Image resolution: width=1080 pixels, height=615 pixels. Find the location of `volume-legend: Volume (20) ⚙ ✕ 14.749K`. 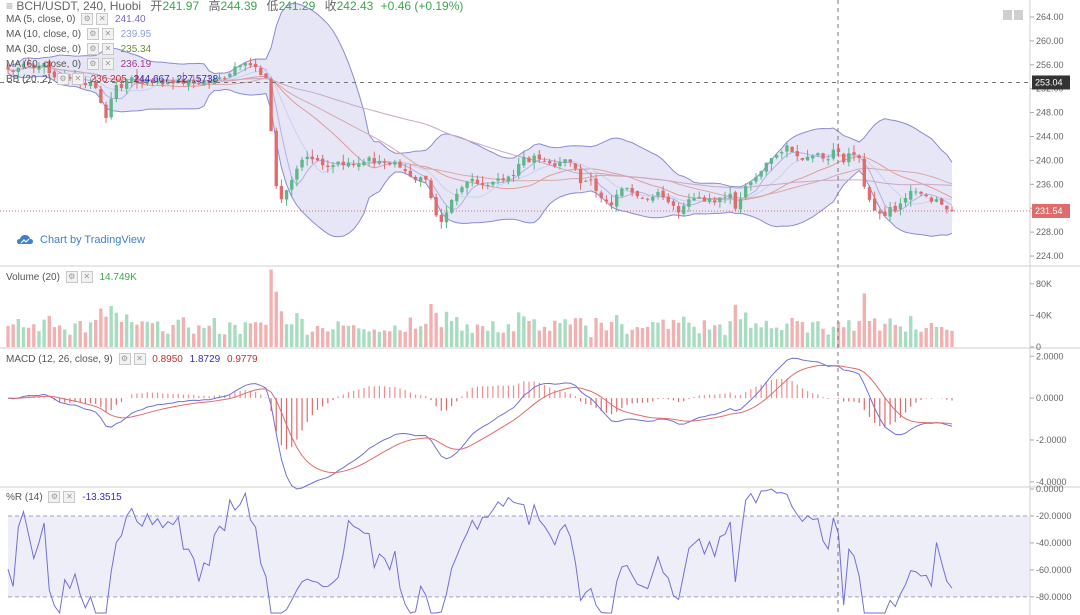

volume-legend: Volume (20) ⚙ ✕ 14.749K is located at coordinates (71, 277).